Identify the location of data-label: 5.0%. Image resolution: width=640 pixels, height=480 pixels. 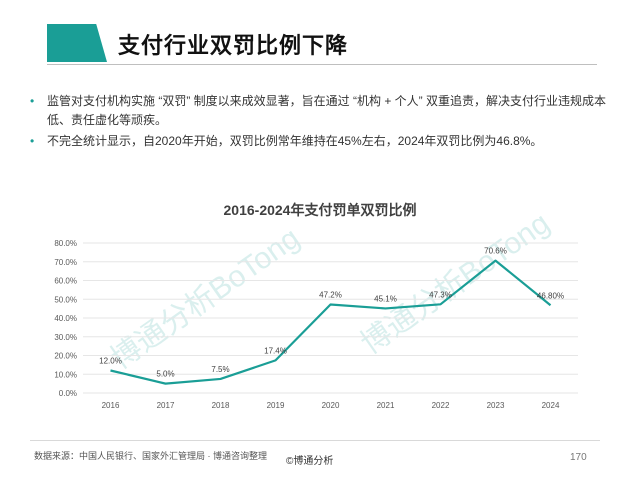
(165, 374).